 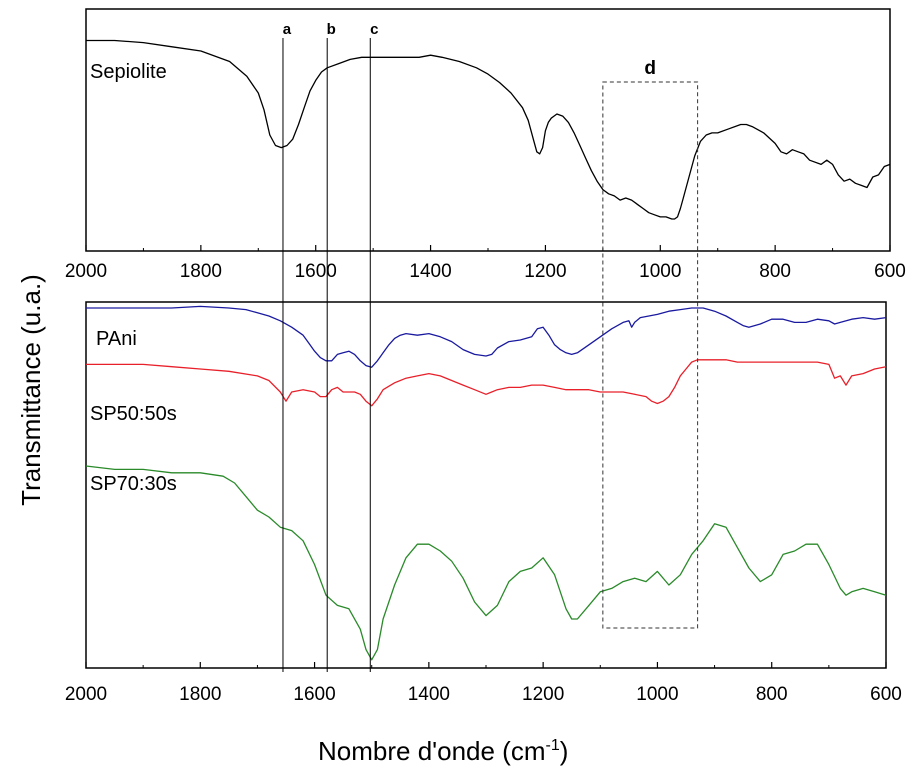 What do you see at coordinates (483, 683) in the screenshot?
I see `bottom-x-axis: 2000 1800 1600 1400 1200 1000 800 600` at bounding box center [483, 683].